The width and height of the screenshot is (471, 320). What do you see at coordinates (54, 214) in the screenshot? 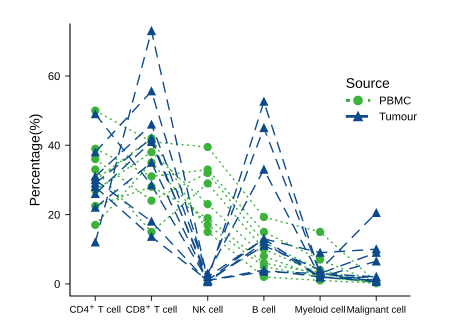
I see `y-tick-label: 20` at bounding box center [54, 214].